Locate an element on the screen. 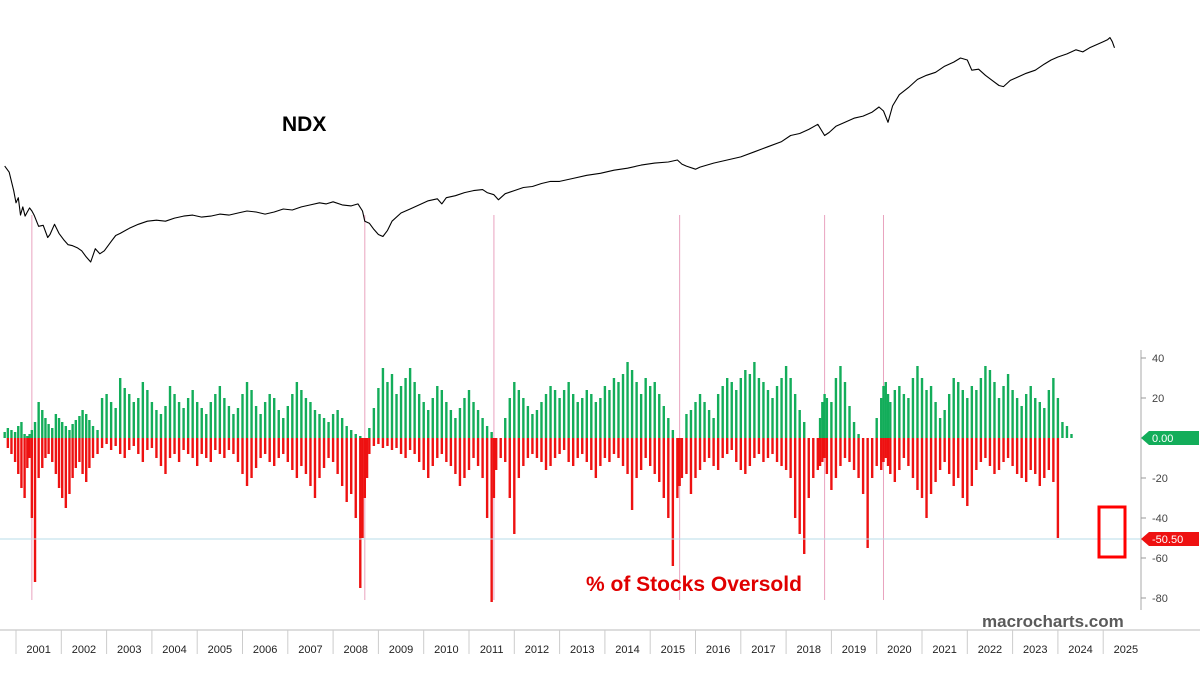  x-tick-label: 2009 is located at coordinates (401, 650).